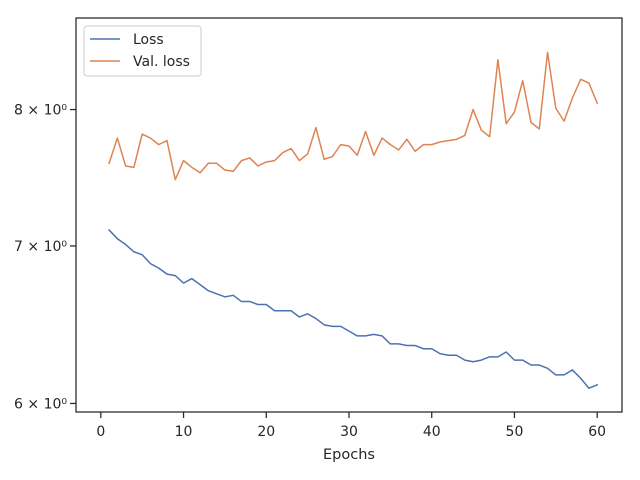 This screenshot has width=640, height=480. What do you see at coordinates (40, 111) in the screenshot?
I see `y-tick-label: 8 × 10⁰` at bounding box center [40, 111].